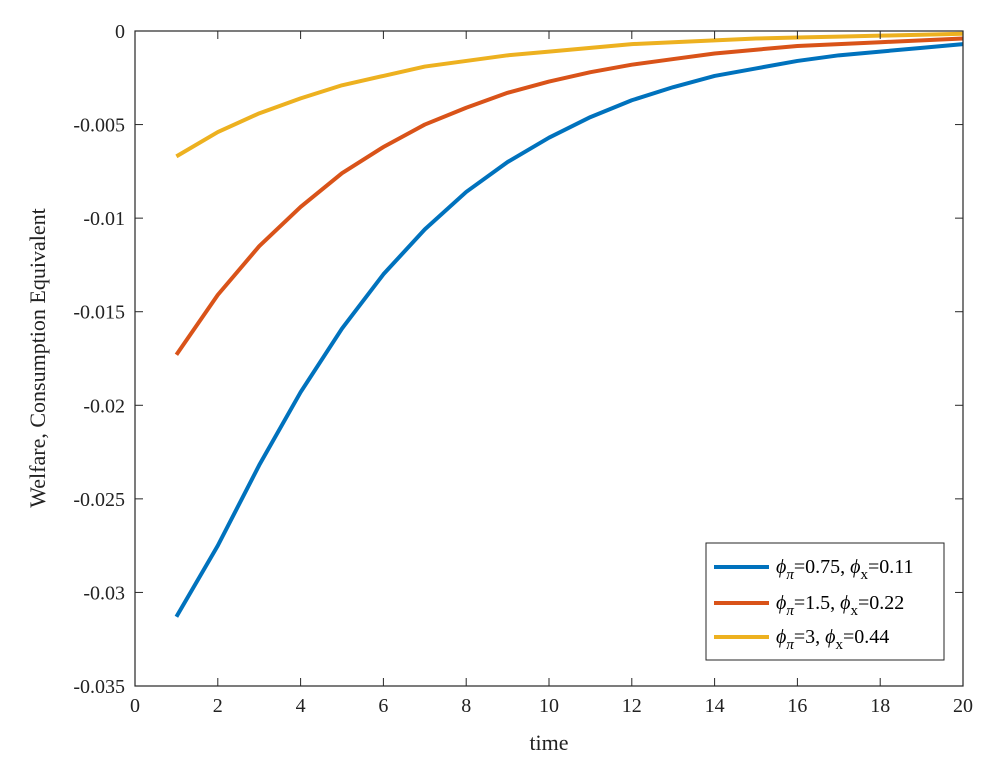  What do you see at coordinates (218, 706) in the screenshot?
I see `x-tick-label: 2` at bounding box center [218, 706].